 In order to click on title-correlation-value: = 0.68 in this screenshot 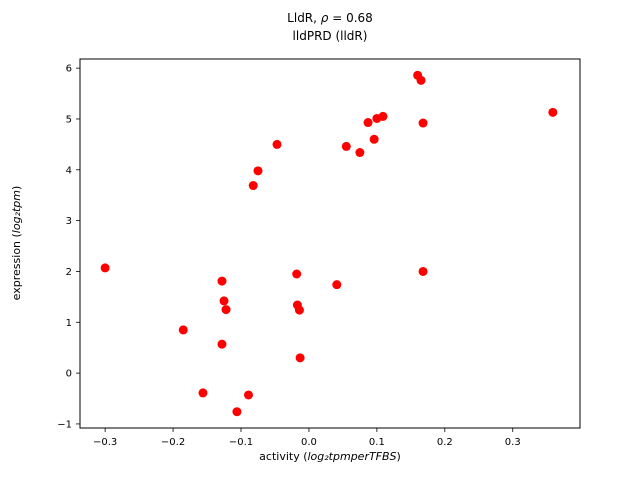, I will do `click(350, 18)`.